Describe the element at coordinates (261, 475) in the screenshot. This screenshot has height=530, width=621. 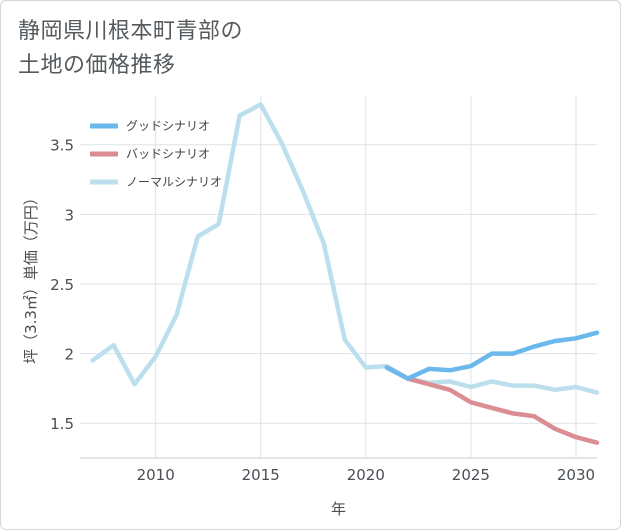
I see `x-tick-label: 2015` at that location.